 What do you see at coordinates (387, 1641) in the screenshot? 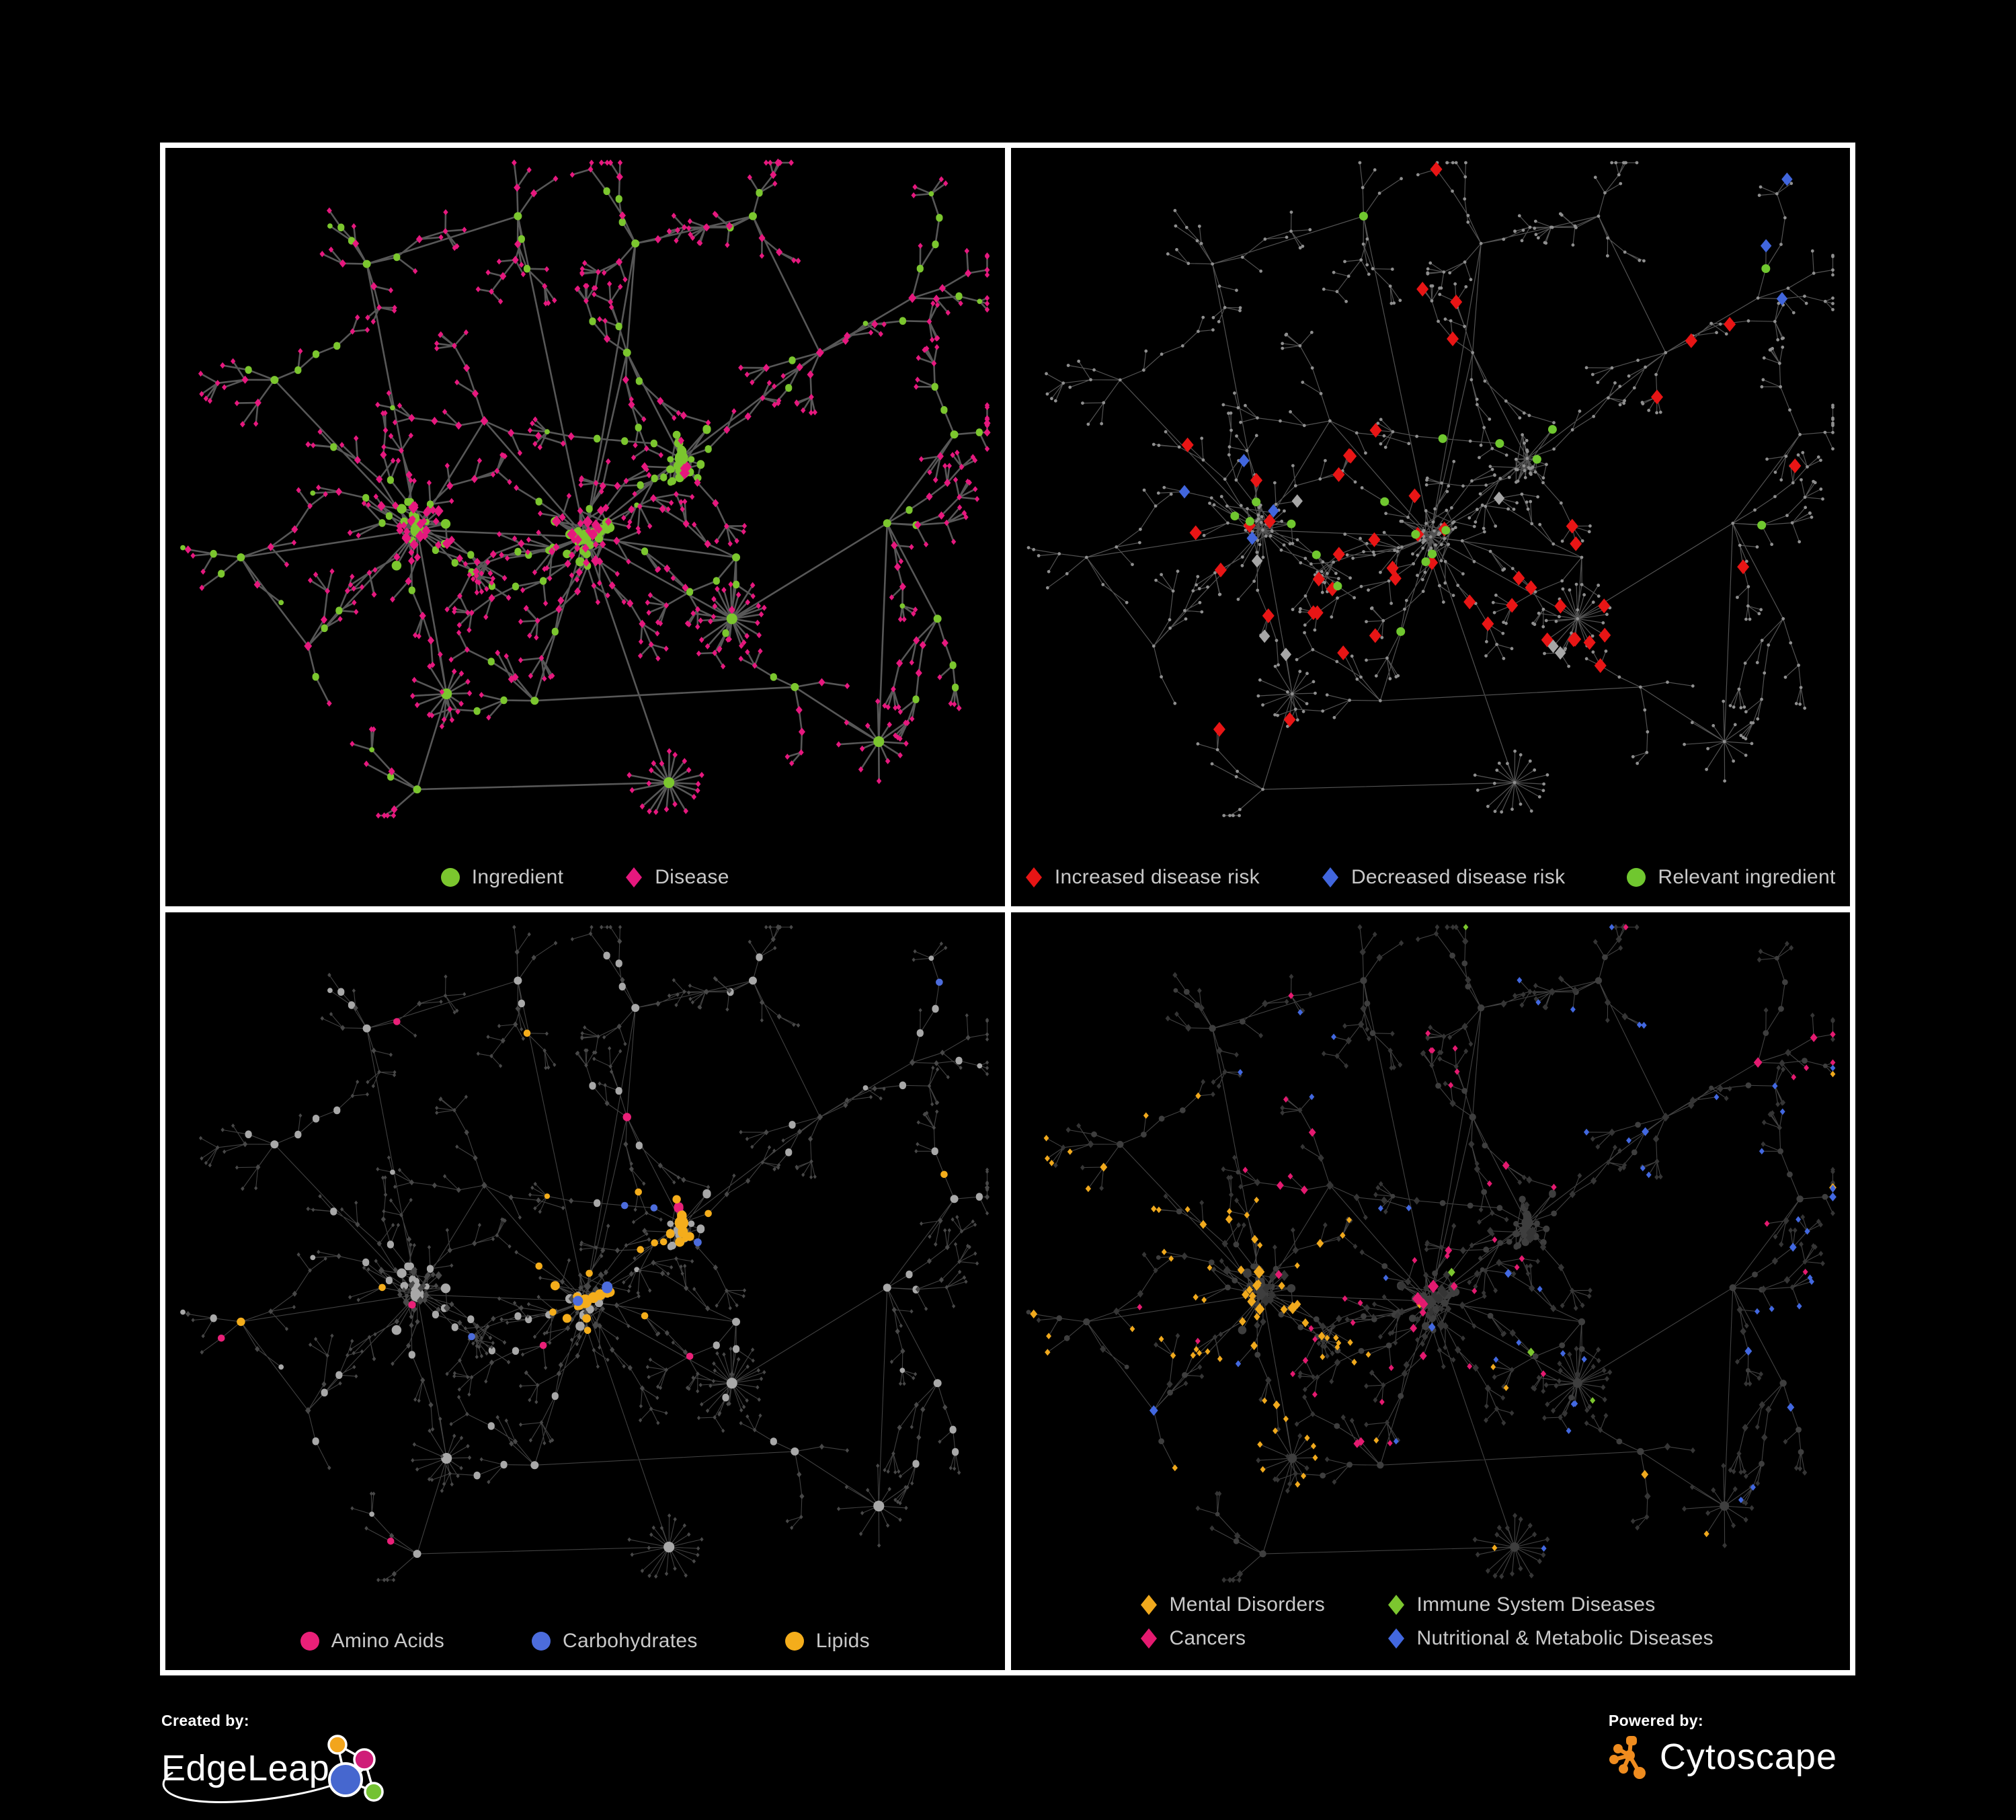
I see `legend-label: Amino Acids` at bounding box center [387, 1641].